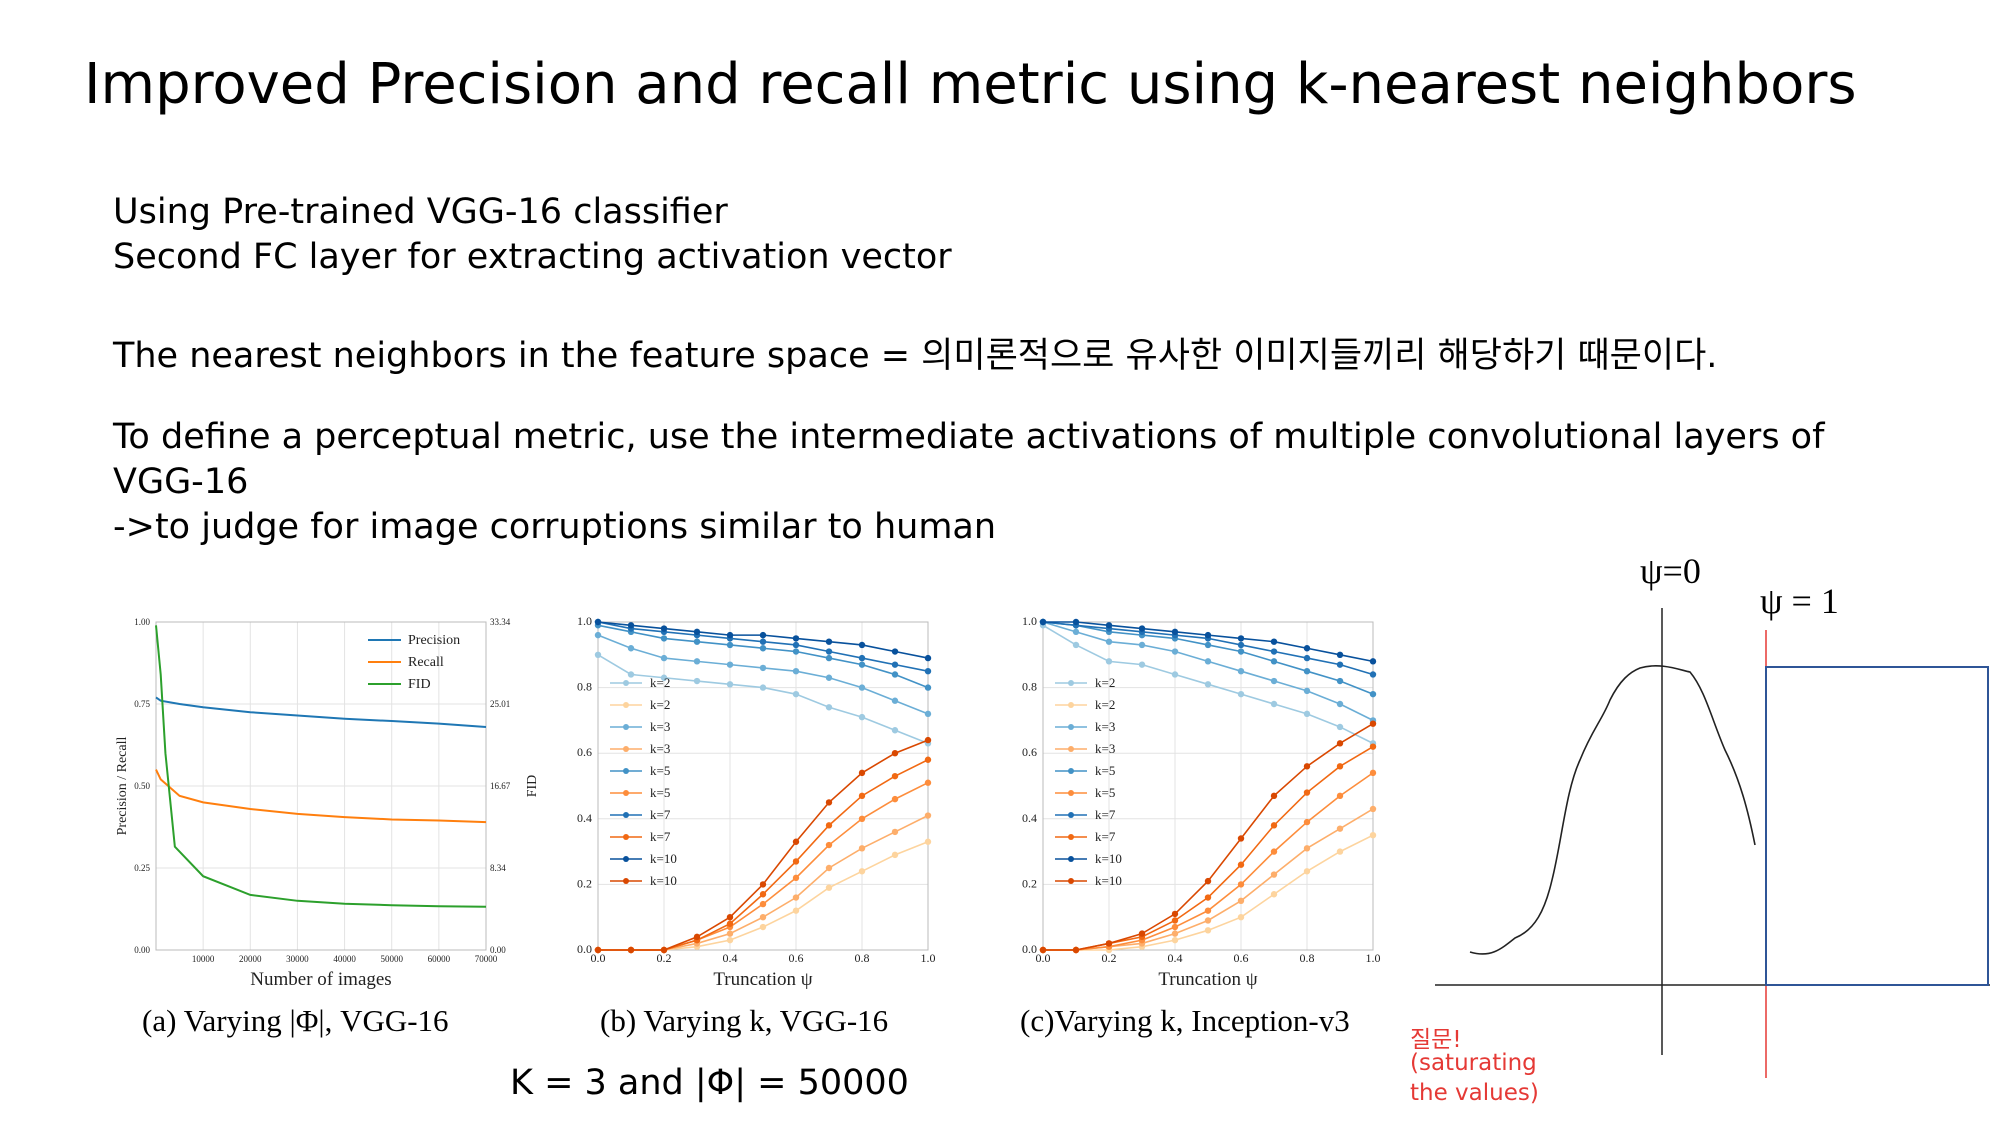 This screenshot has height=1125, width=2000. What do you see at coordinates (584, 621) in the screenshot?
I see `y-tick-label: 1.0` at bounding box center [584, 621].